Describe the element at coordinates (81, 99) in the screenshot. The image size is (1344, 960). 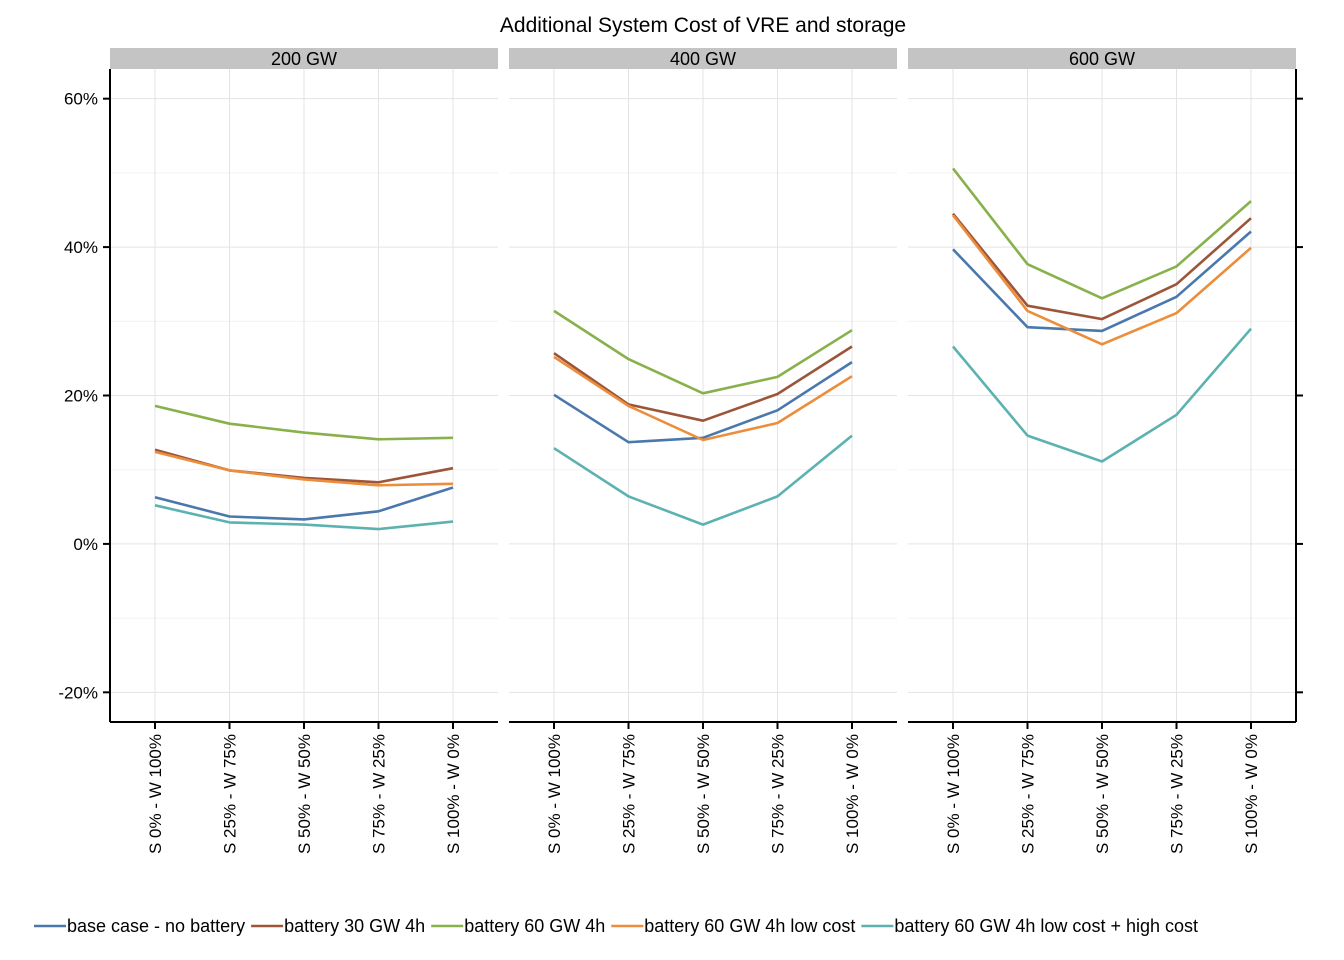
I see `y-tick-label: 60%` at that location.